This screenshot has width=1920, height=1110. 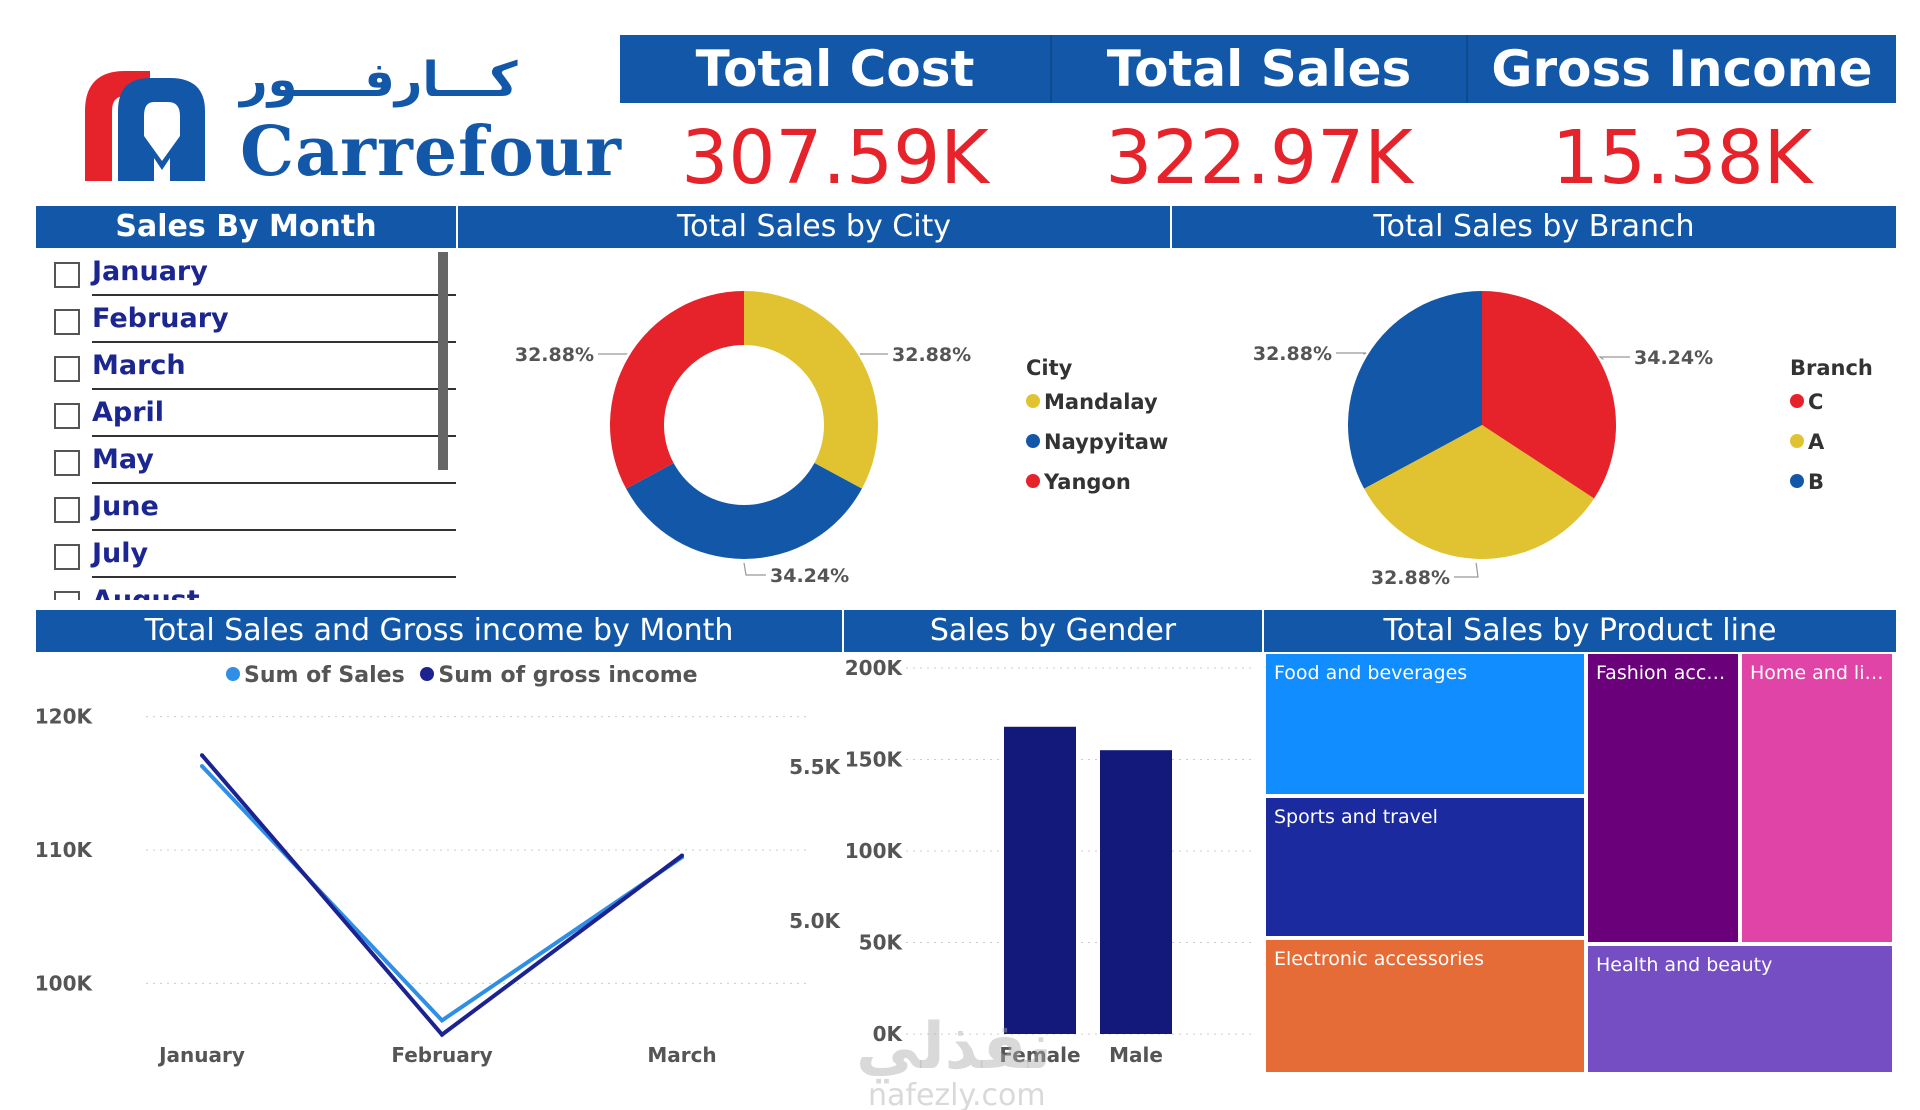 What do you see at coordinates (954, 1047) in the screenshot?
I see `watermark-arabic: نفذلي` at bounding box center [954, 1047].